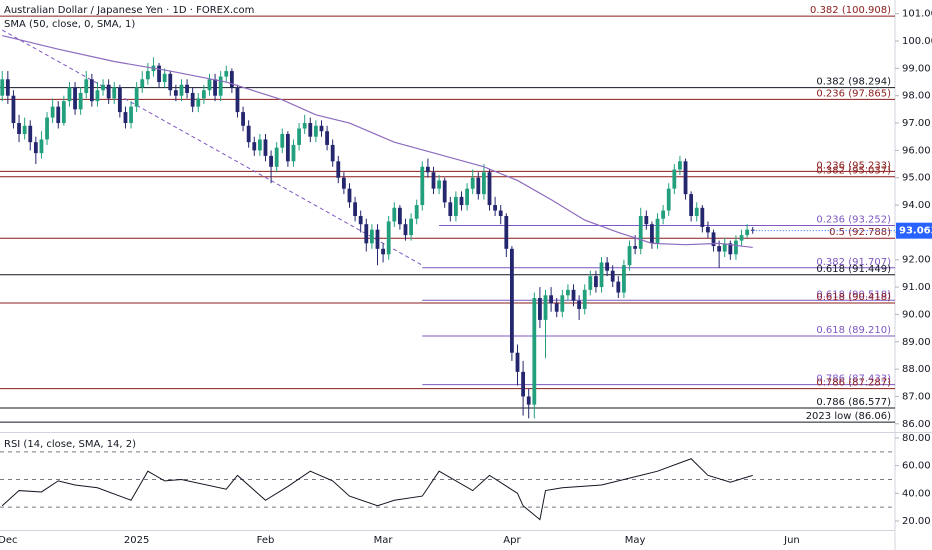 This screenshot has width=932, height=550. What do you see at coordinates (853, 171) in the screenshot?
I see `fib-label: 0.382 (95.037)` at bounding box center [853, 171].